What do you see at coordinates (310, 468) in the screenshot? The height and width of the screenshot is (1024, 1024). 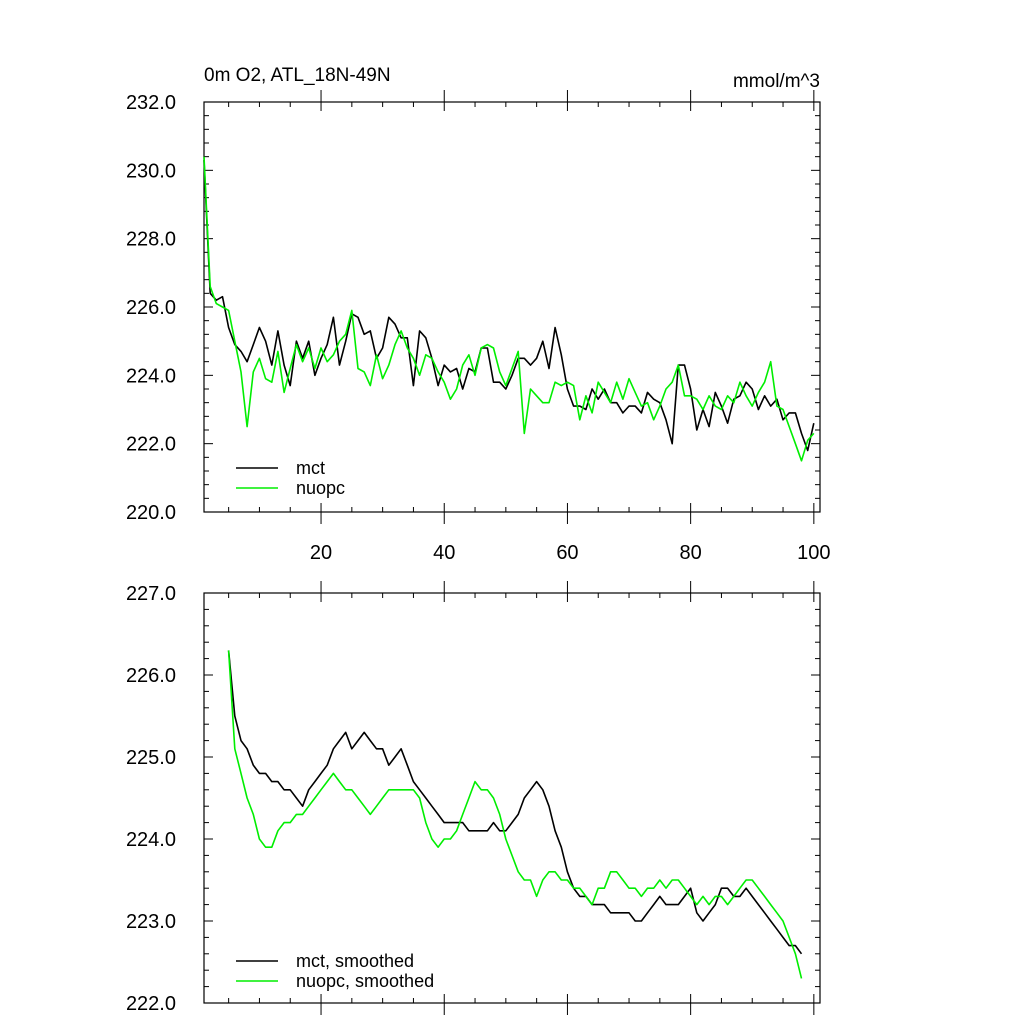 I see `legend-label-mct: mct` at bounding box center [310, 468].